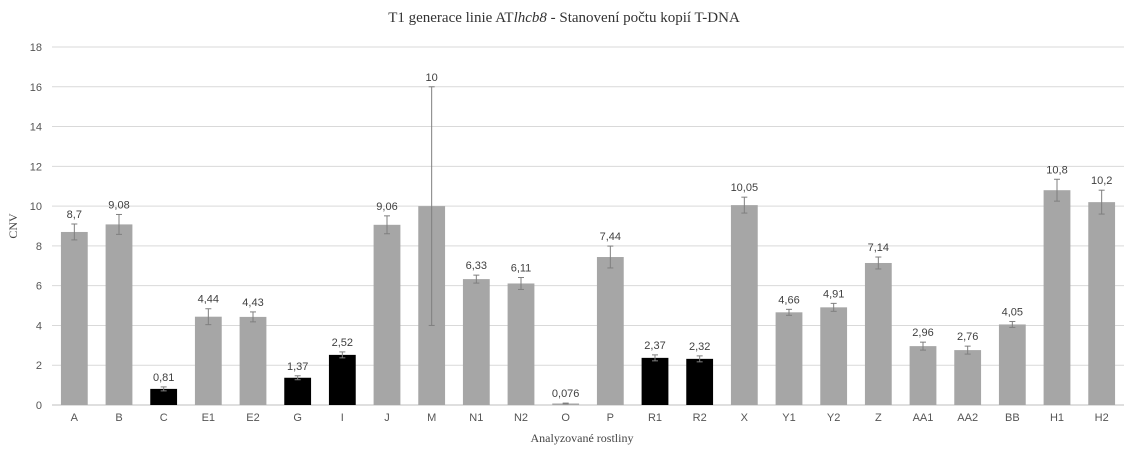  What do you see at coordinates (566, 394) in the screenshot?
I see `data-label-o: 0,076` at bounding box center [566, 394].